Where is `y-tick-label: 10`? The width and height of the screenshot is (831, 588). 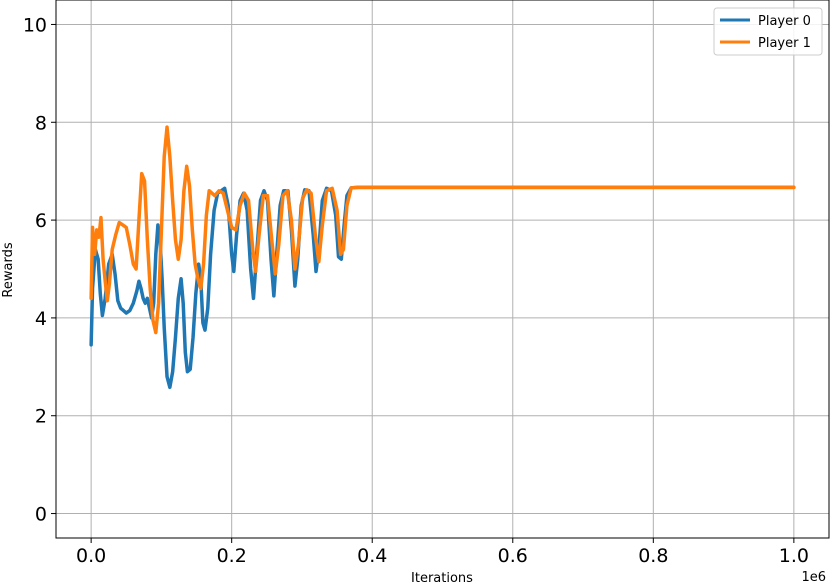
y-tick-label: 10 is located at coordinates (35, 25).